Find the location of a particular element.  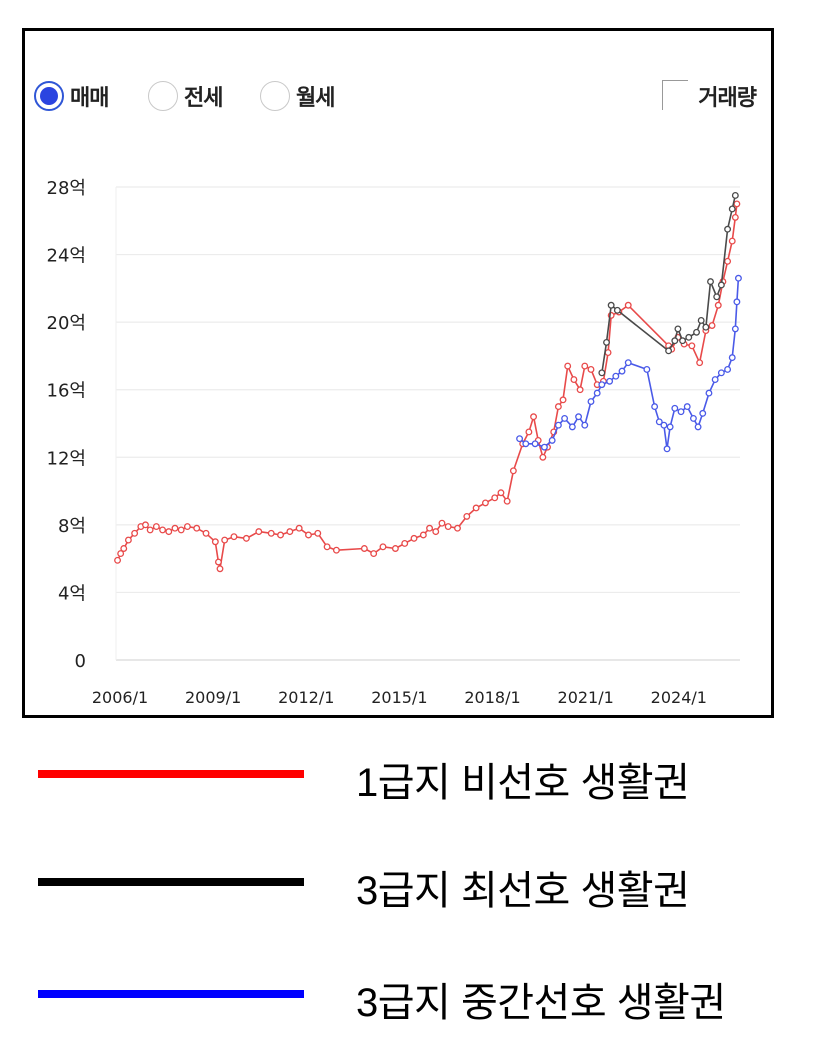

x-tick-label: 2006/1 is located at coordinates (120, 697).